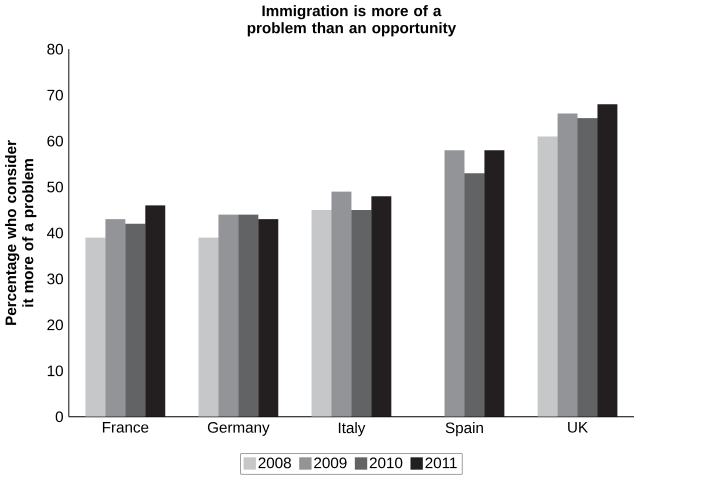 This screenshot has height=493, width=701. Describe the element at coordinates (55, 325) in the screenshot. I see `y-tick-label: 20` at that location.